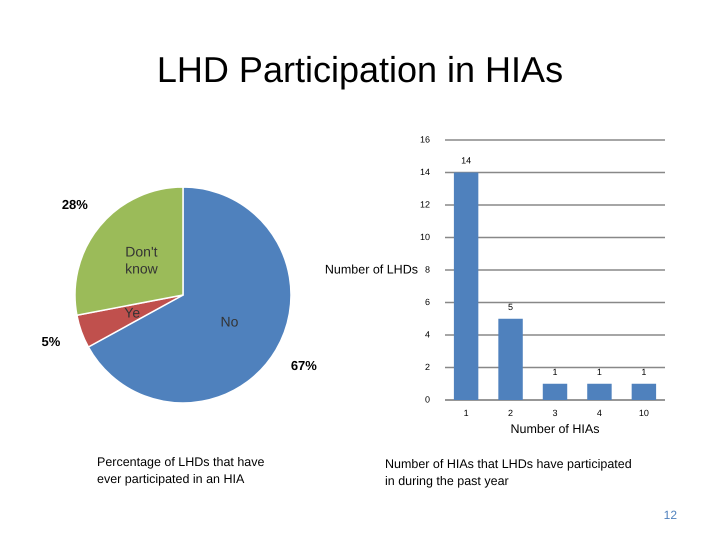 The width and height of the screenshot is (720, 540). Describe the element at coordinates (425, 204) in the screenshot. I see `y-tick-label: 12` at that location.